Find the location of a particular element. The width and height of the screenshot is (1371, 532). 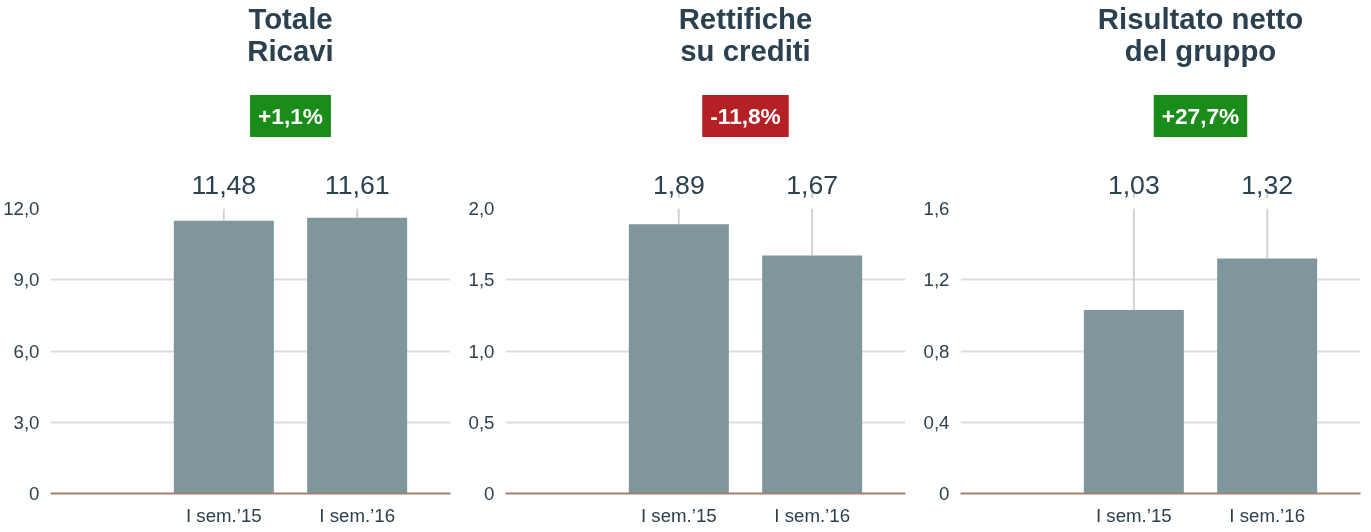

text: +27,7% is located at coordinates (1200, 116).